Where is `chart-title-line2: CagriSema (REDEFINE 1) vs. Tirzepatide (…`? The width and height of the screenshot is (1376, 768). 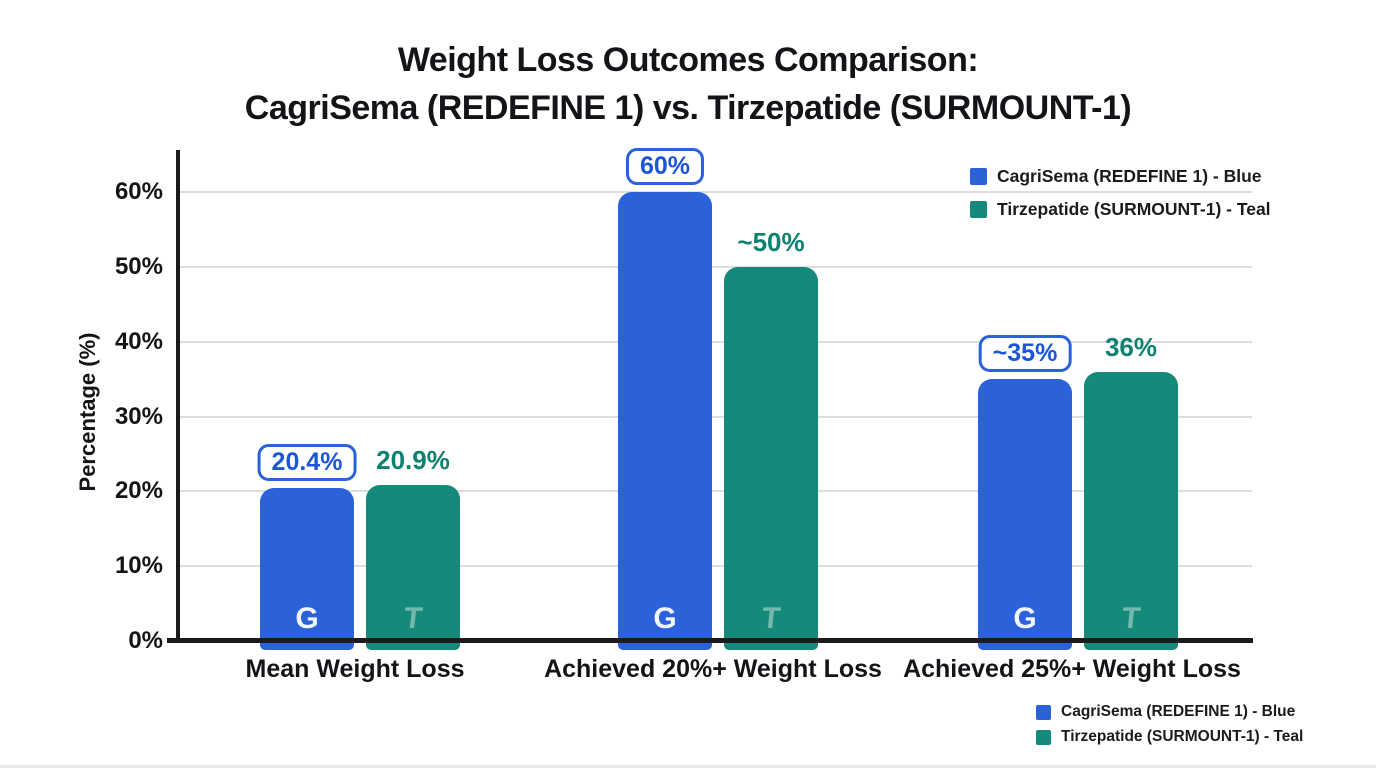 chart-title-line2: CagriSema (REDEFINE 1) vs. Tirzepatide (… is located at coordinates (688, 108).